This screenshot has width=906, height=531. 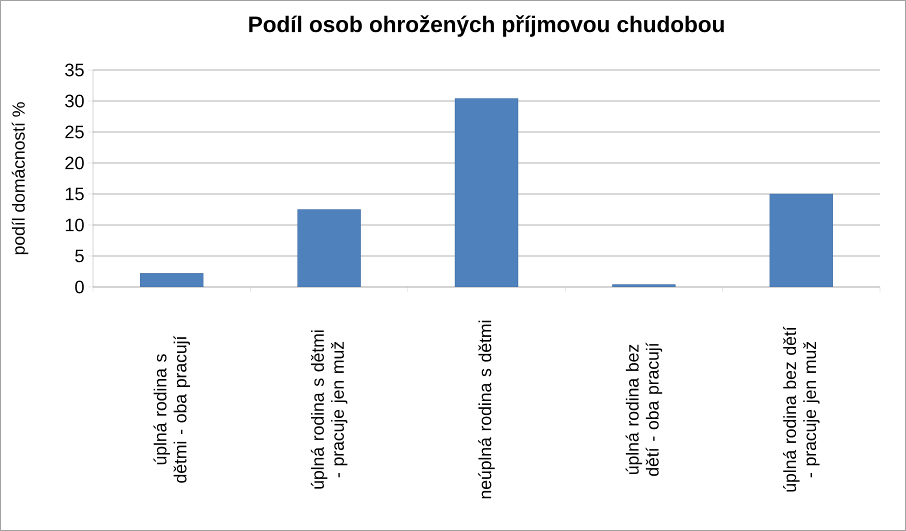 What do you see at coordinates (329, 409) in the screenshot?
I see `x-tick-label: úplná rodina s dětmi - pracuje jen muž` at bounding box center [329, 409].